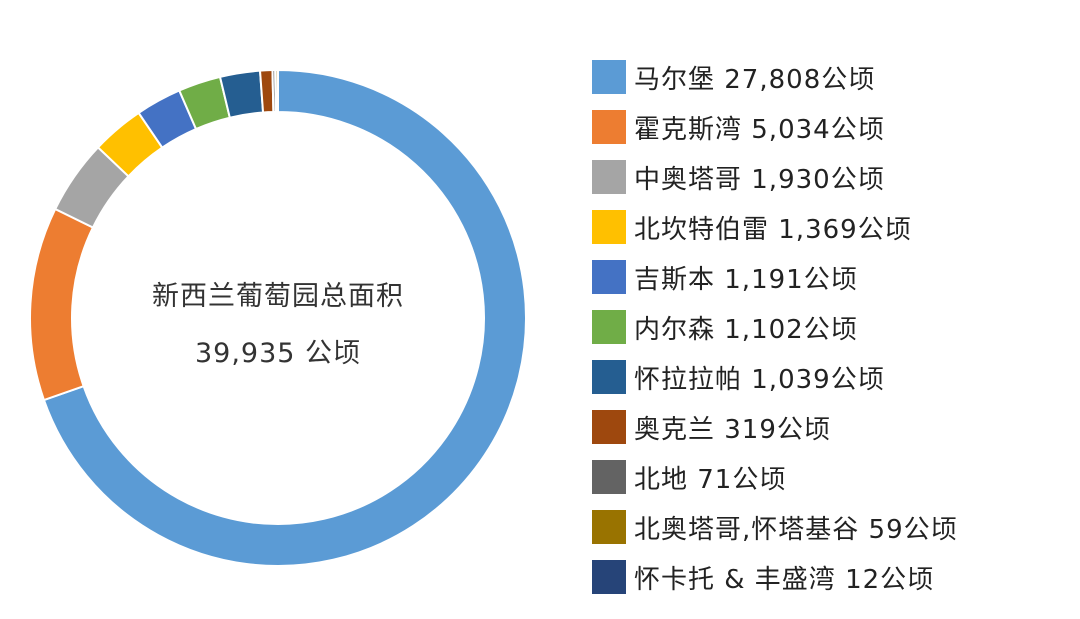 This screenshot has height=619, width=1080. What do you see at coordinates (832, 477) in the screenshot?
I see `legend-item: 北地 71公顷` at bounding box center [832, 477].